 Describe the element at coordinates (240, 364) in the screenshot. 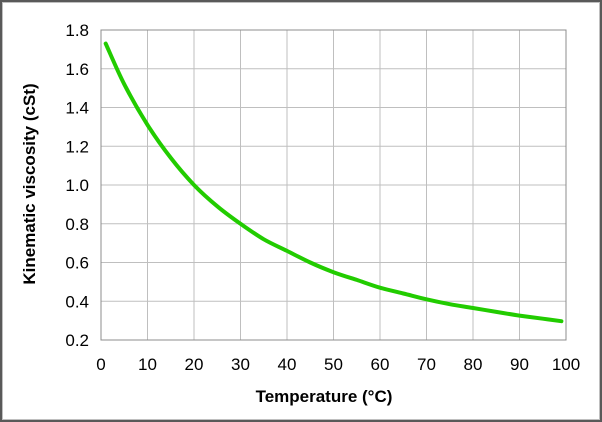

I see `x-tick-label: 30` at that location.